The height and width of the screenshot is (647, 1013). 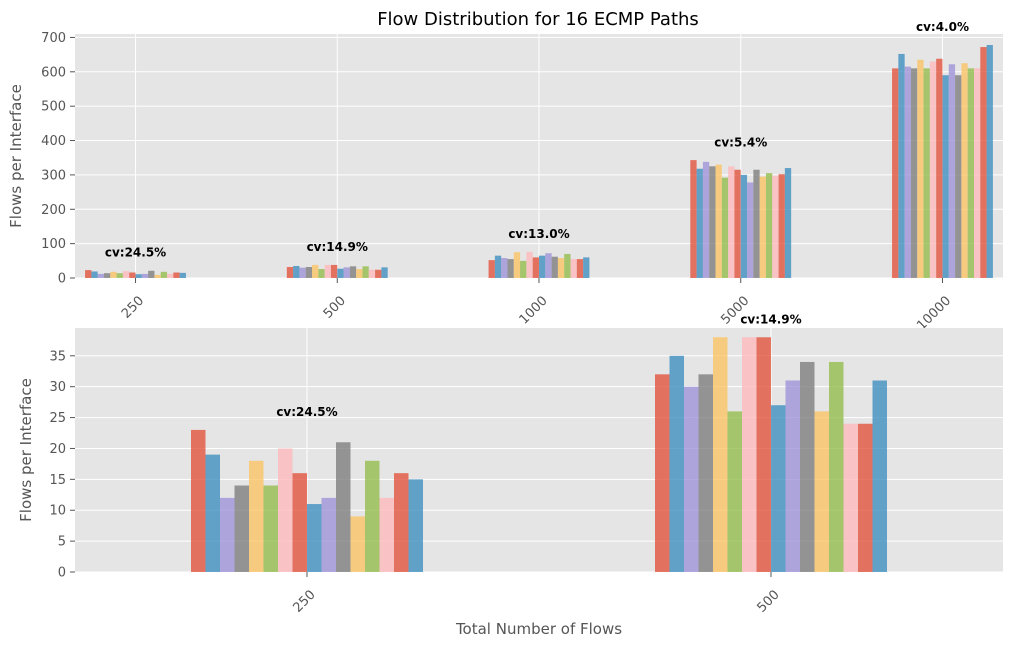 I want to click on cv-annotation: cv:5.4%, so click(x=740, y=142).